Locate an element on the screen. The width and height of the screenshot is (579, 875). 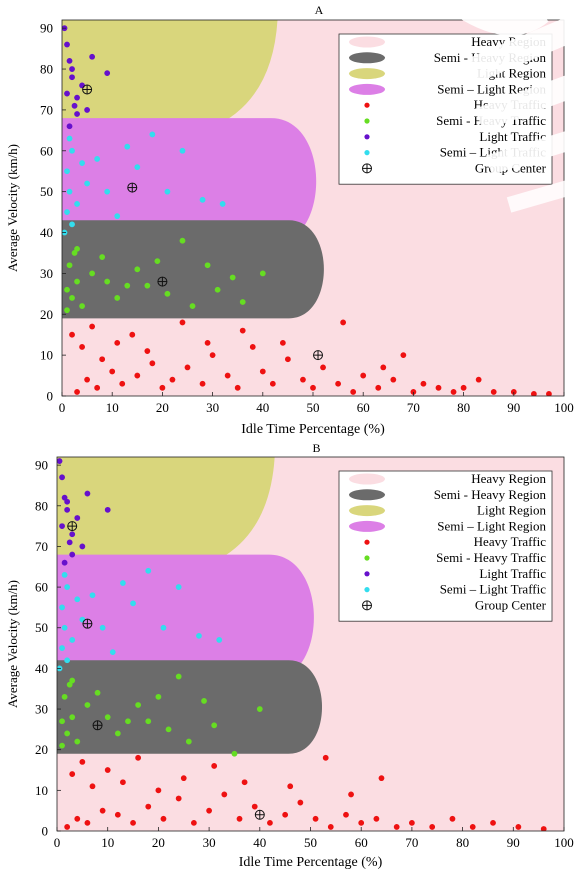
legend-item: Semi - Heavy Traffic is located at coordinates (455, 557).